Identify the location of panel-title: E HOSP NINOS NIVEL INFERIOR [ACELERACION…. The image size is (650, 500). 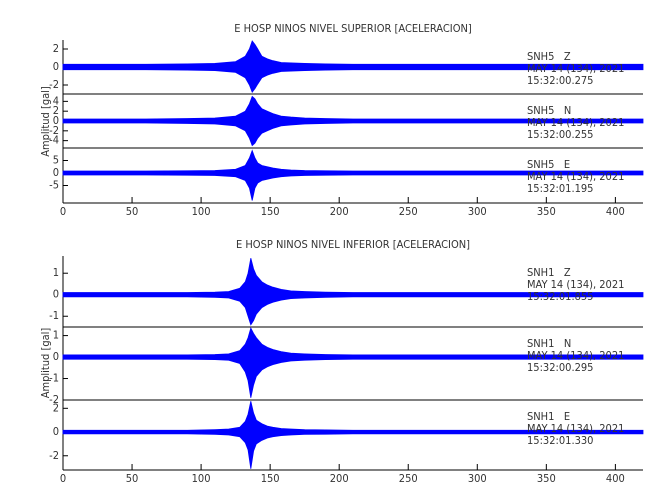
(353, 244).